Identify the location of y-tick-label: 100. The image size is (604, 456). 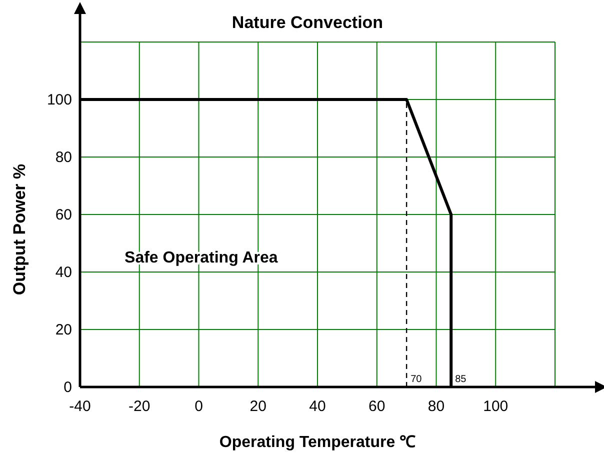
(59, 100).